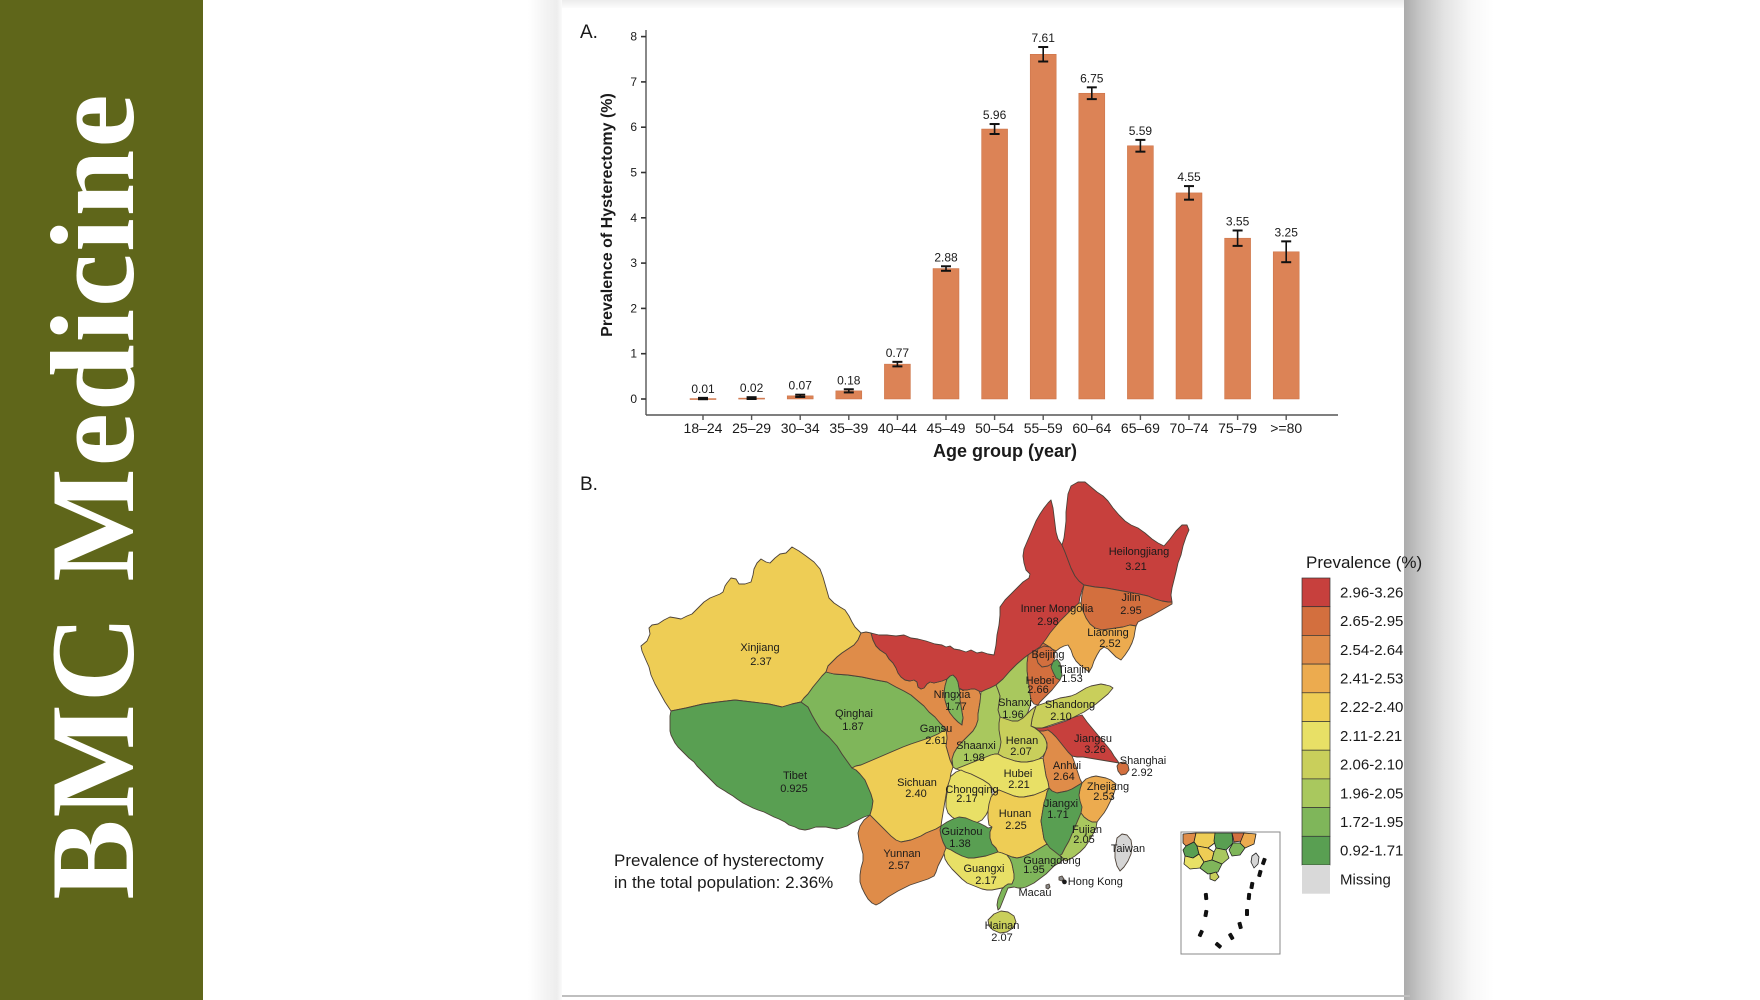  Describe the element at coordinates (751, 428) in the screenshot. I see `svg-text: 25–29` at that location.